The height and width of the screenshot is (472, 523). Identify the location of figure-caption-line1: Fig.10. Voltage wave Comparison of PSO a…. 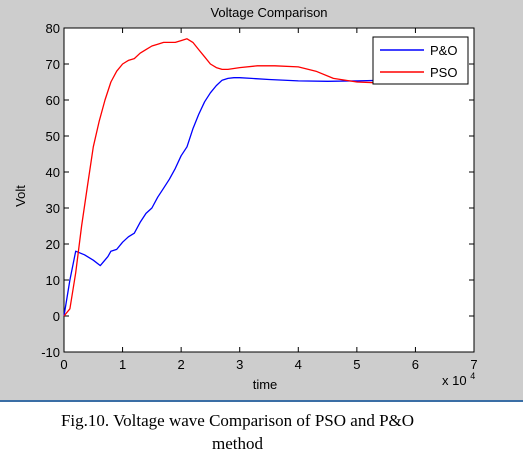
(237, 420).